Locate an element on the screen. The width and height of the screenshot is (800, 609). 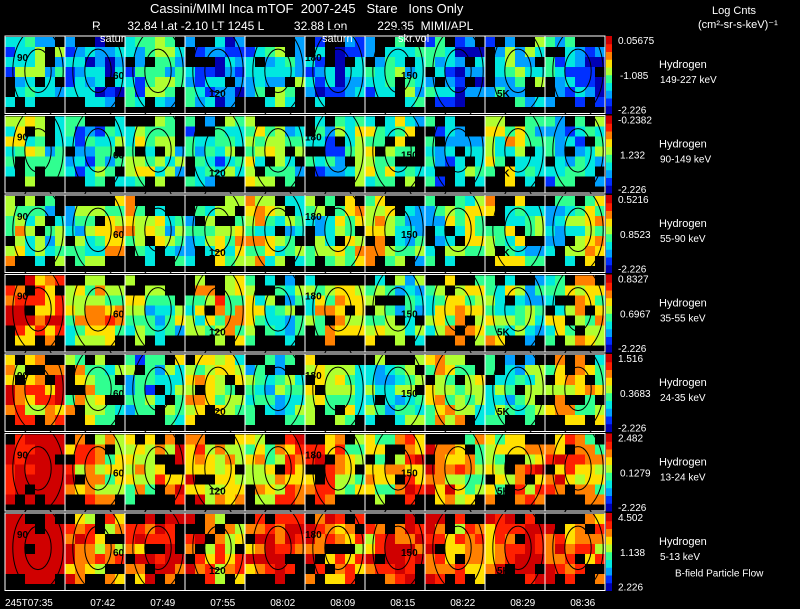
contour-label: 150 is located at coordinates (409, 235).